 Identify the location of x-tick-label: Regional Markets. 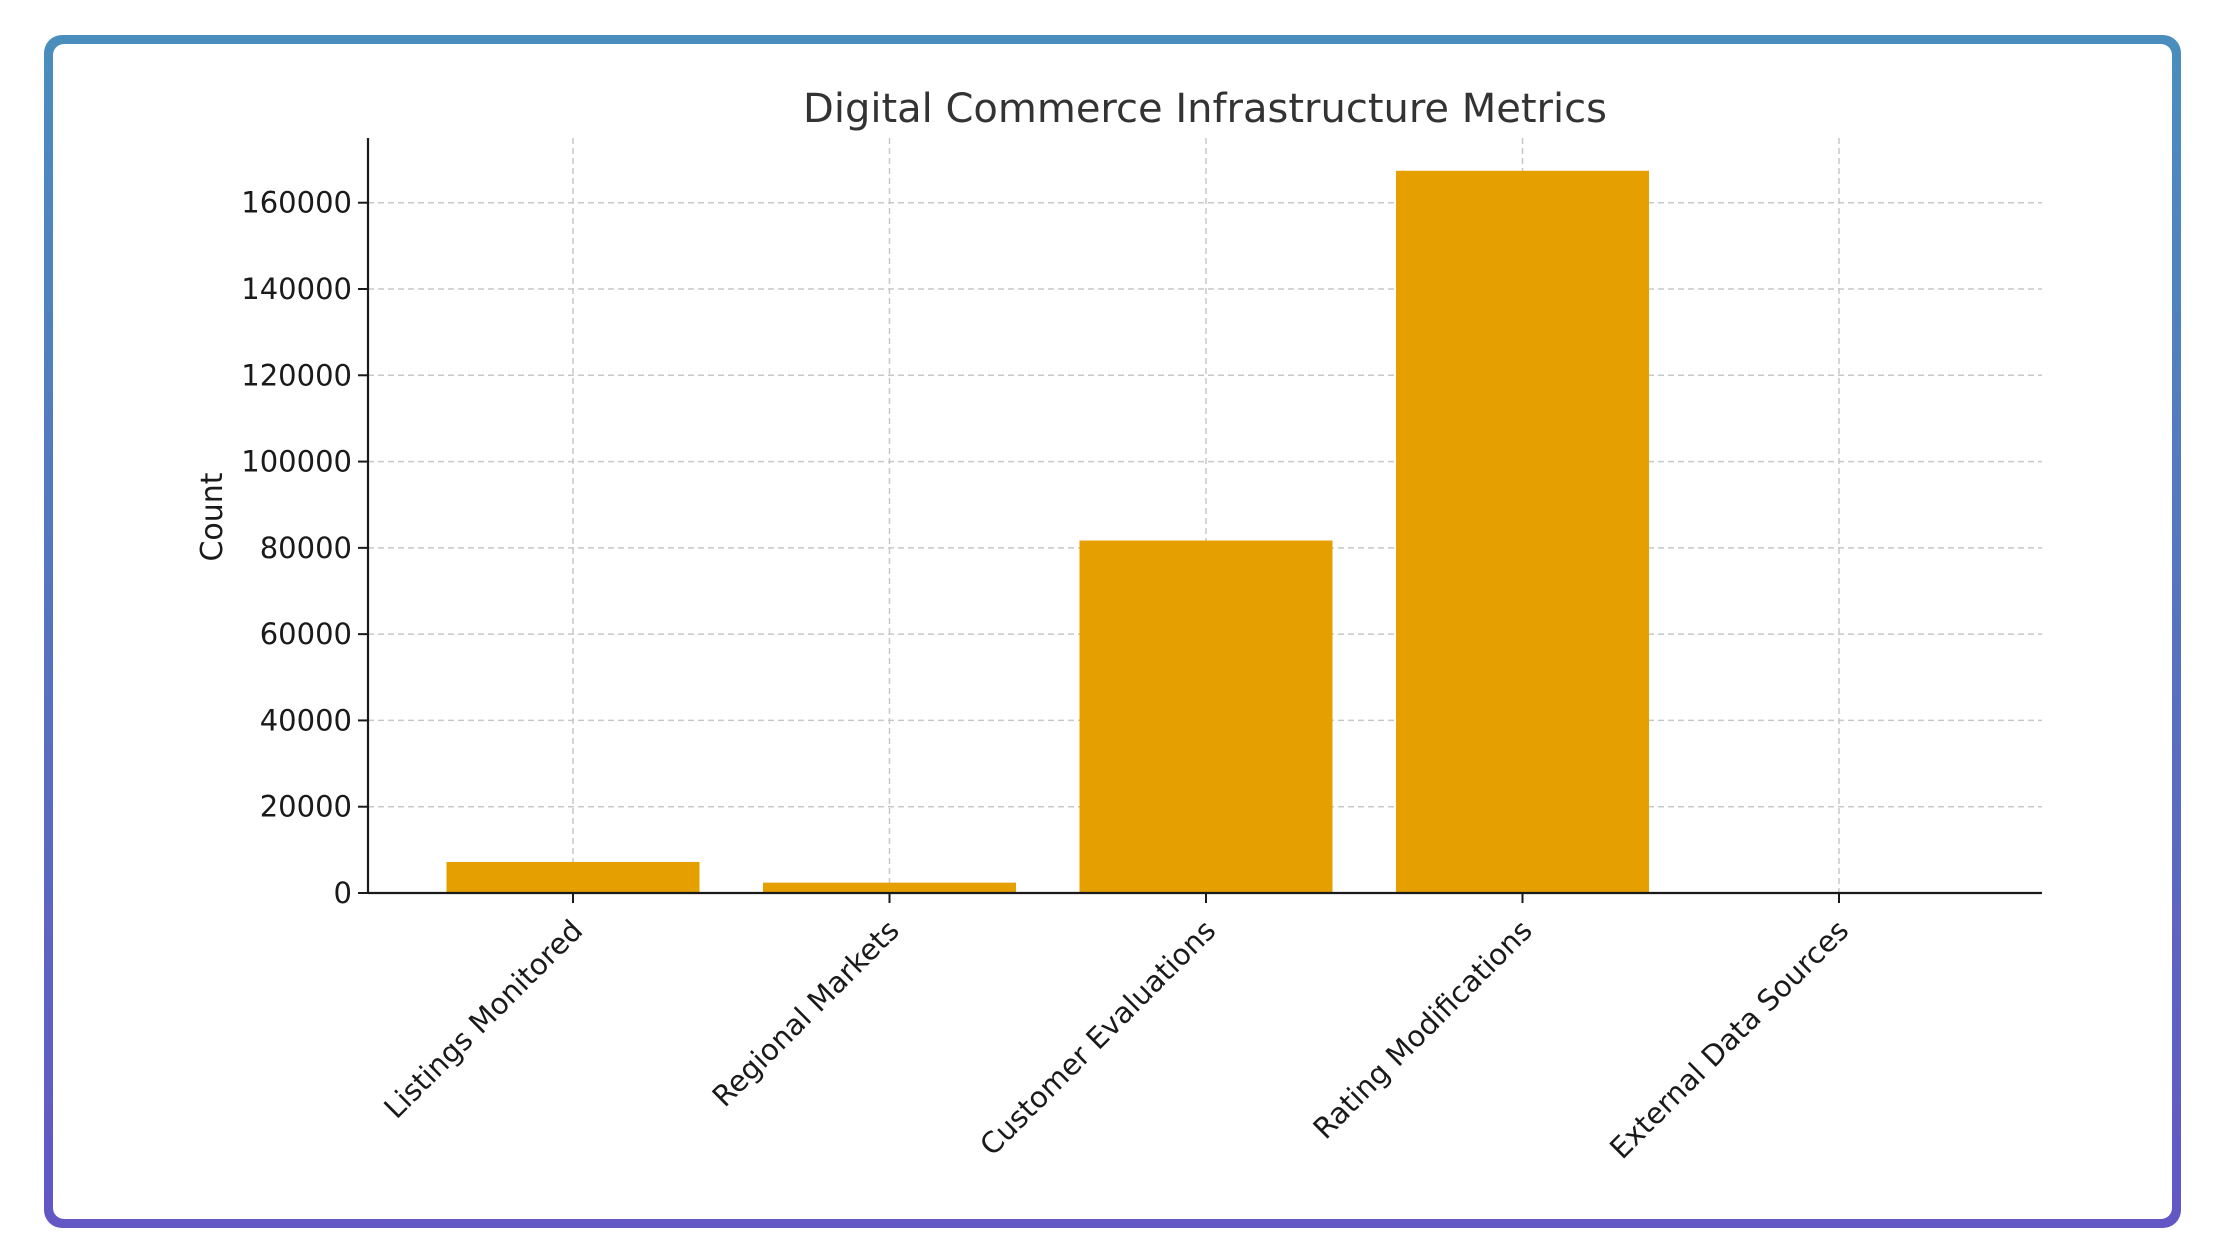
(806, 1013).